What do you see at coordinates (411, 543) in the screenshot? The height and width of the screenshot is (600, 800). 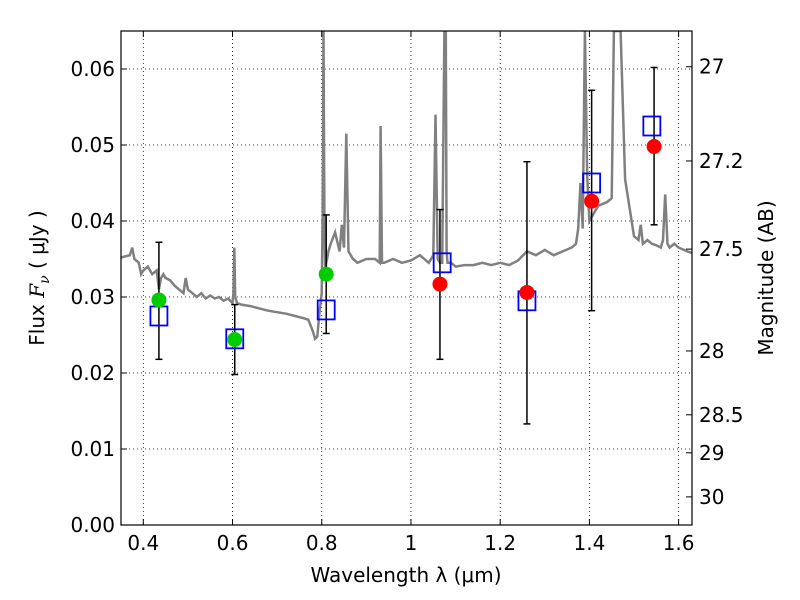 I see `x-tick-label: 1` at bounding box center [411, 543].